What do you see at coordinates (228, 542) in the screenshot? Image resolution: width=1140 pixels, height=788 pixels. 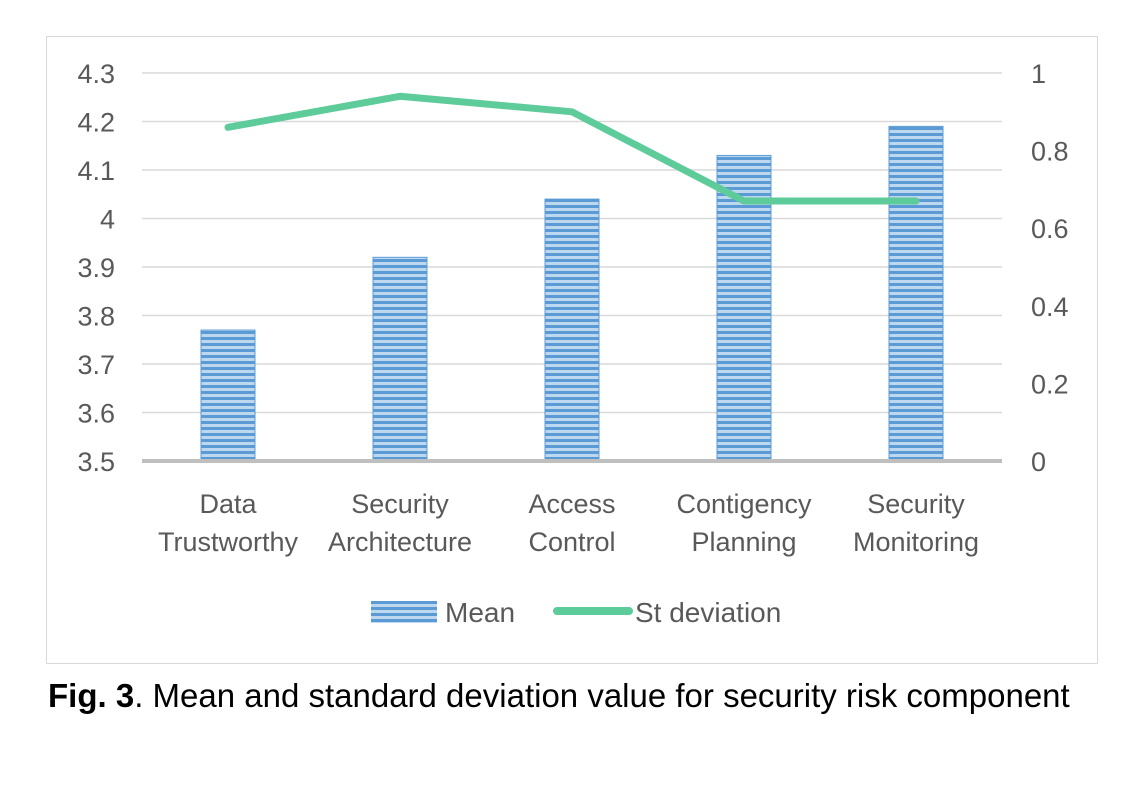 I see `category-label: Trustworthy` at bounding box center [228, 542].